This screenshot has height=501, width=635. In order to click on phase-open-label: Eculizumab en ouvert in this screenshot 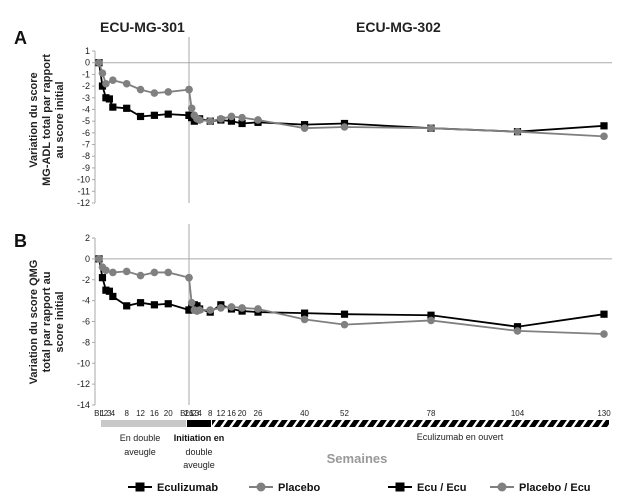, I will do `click(460, 437)`.